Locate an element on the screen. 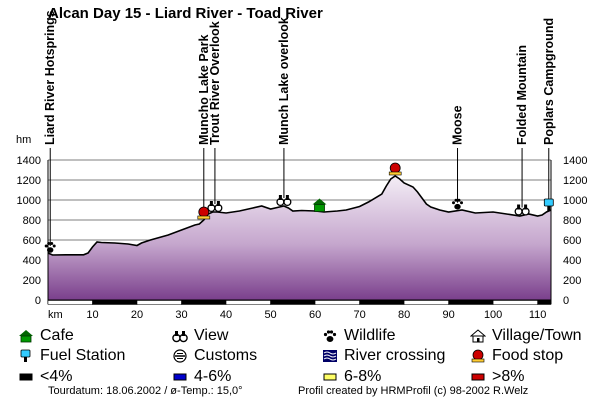  y-tick-label-left: 1400 is located at coordinates (29, 161).